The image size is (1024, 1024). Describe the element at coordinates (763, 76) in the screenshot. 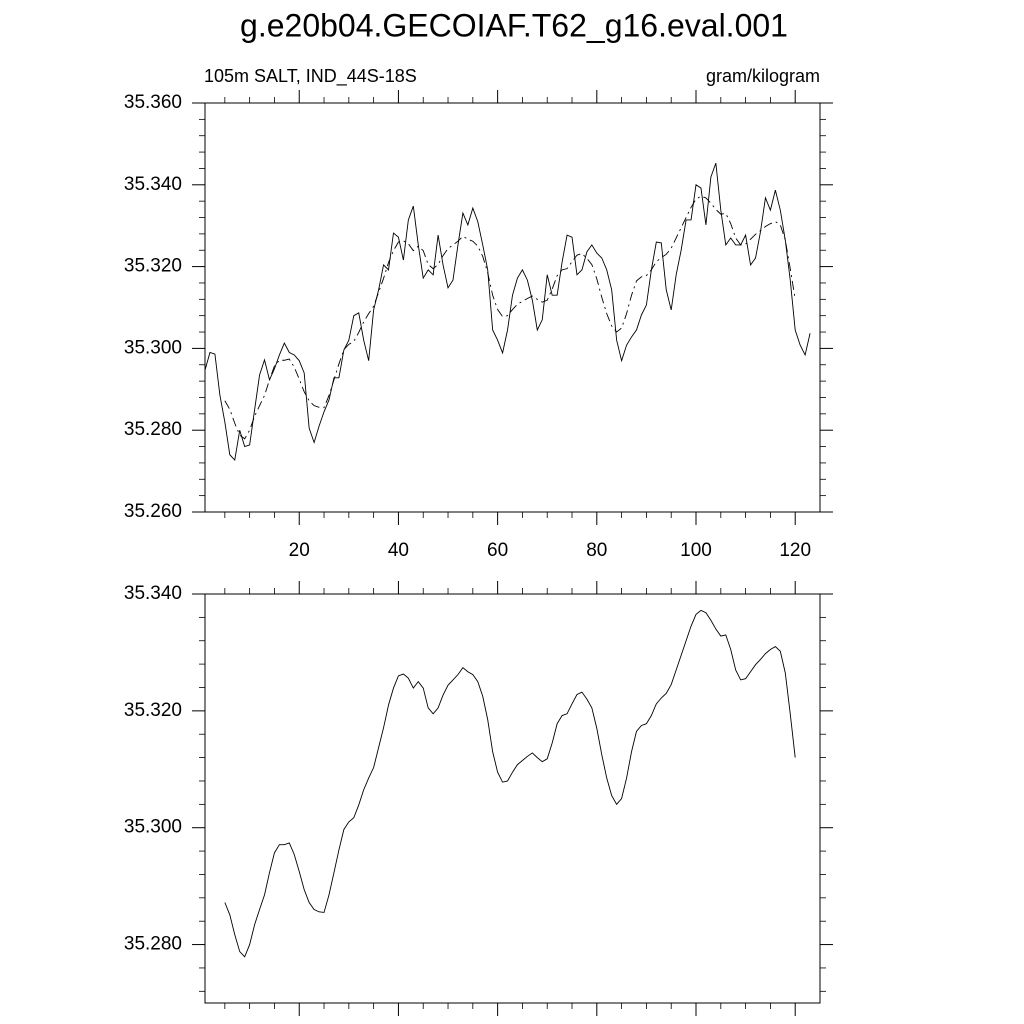

I see `subtitle-right: gram/kilogram` at that location.